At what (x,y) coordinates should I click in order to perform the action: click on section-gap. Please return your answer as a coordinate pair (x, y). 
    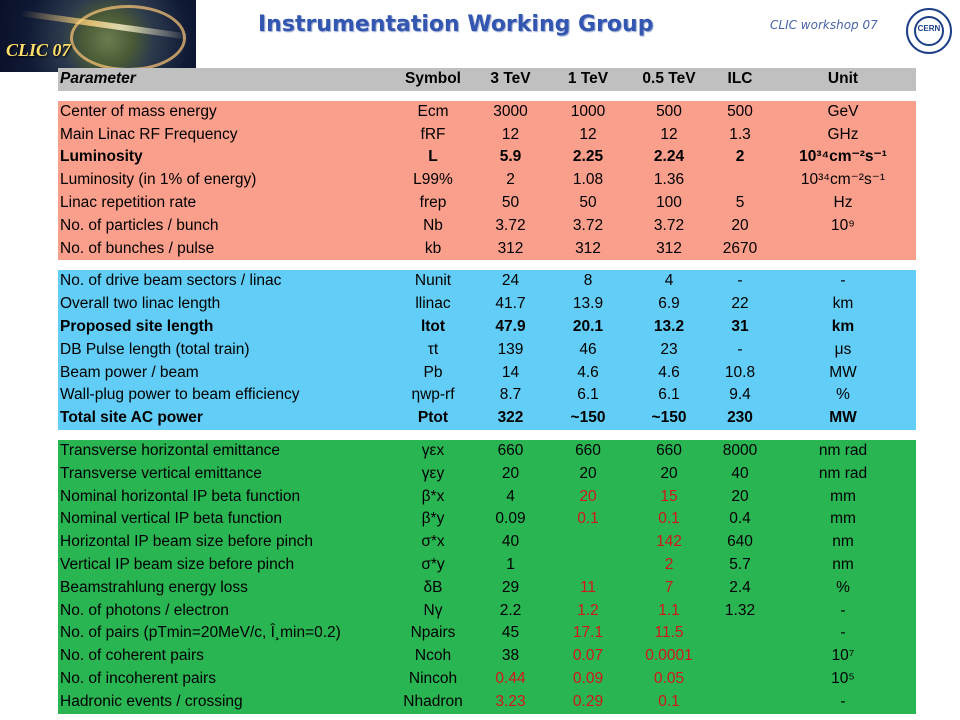
    Looking at the image, I should click on (487, 95).